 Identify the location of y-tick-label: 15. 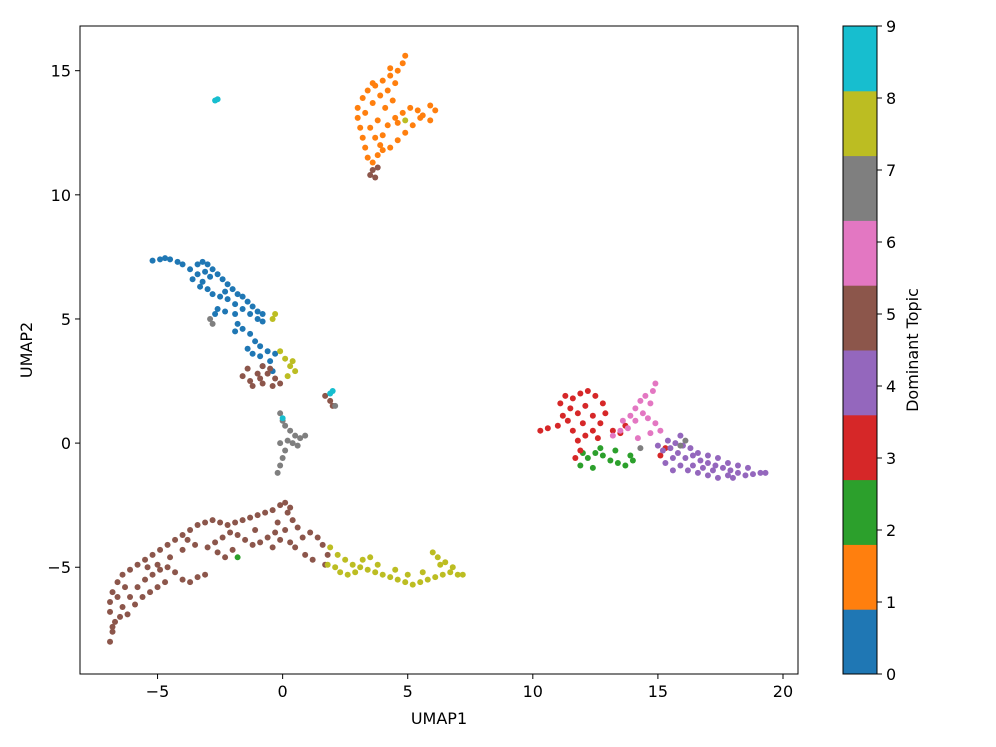
(61, 71).